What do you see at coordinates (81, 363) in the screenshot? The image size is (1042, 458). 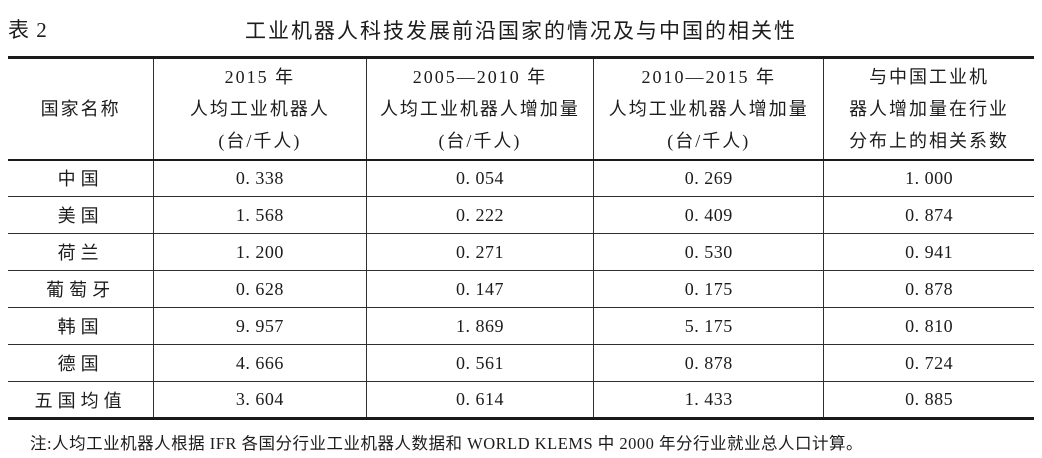 I see `country-cell: 德国` at bounding box center [81, 363].